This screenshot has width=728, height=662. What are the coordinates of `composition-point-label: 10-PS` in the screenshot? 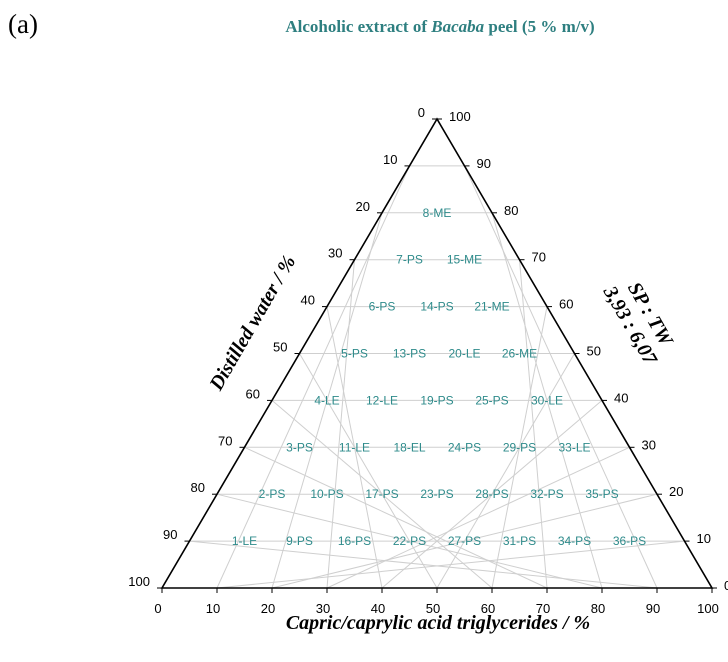 It's located at (326, 494).